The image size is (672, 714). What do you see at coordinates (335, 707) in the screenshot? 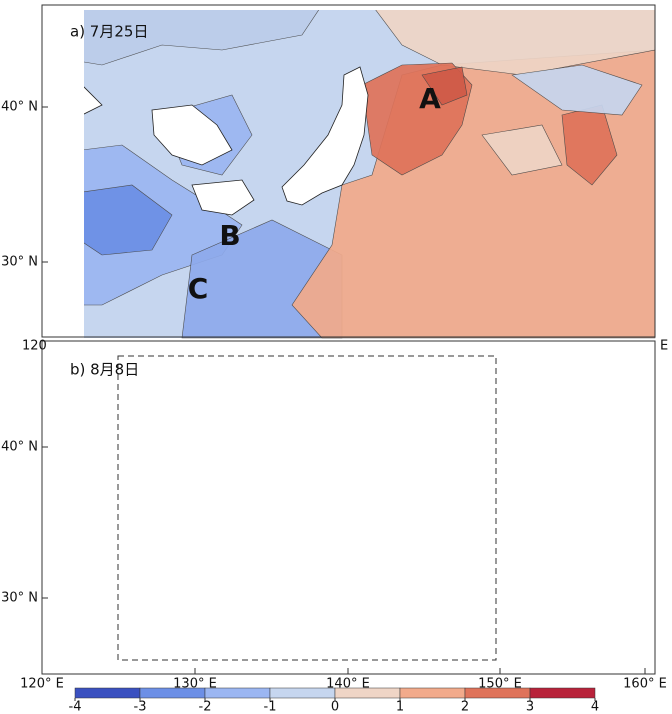
I see `colorbar-tick-label: 0` at bounding box center [335, 707].